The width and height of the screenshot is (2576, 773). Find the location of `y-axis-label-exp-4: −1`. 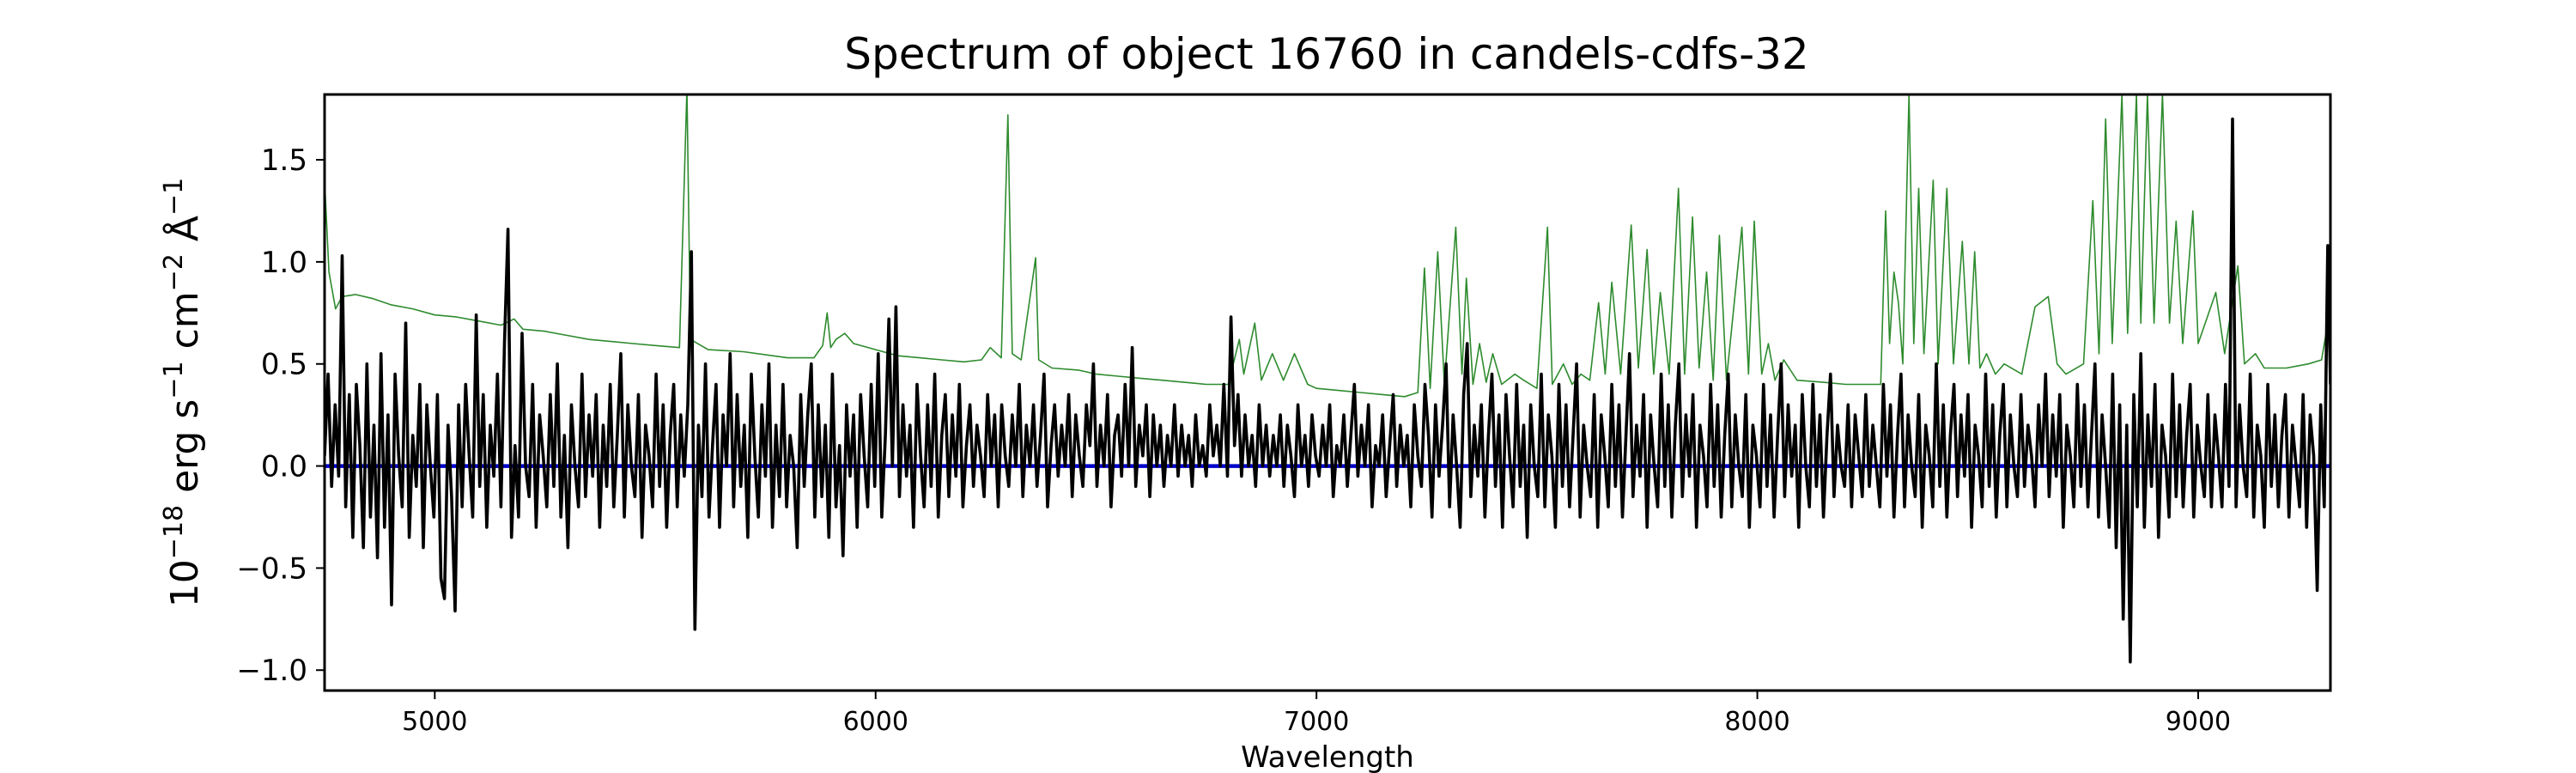

y-axis-label-exp-4: −1 is located at coordinates (174, 197).